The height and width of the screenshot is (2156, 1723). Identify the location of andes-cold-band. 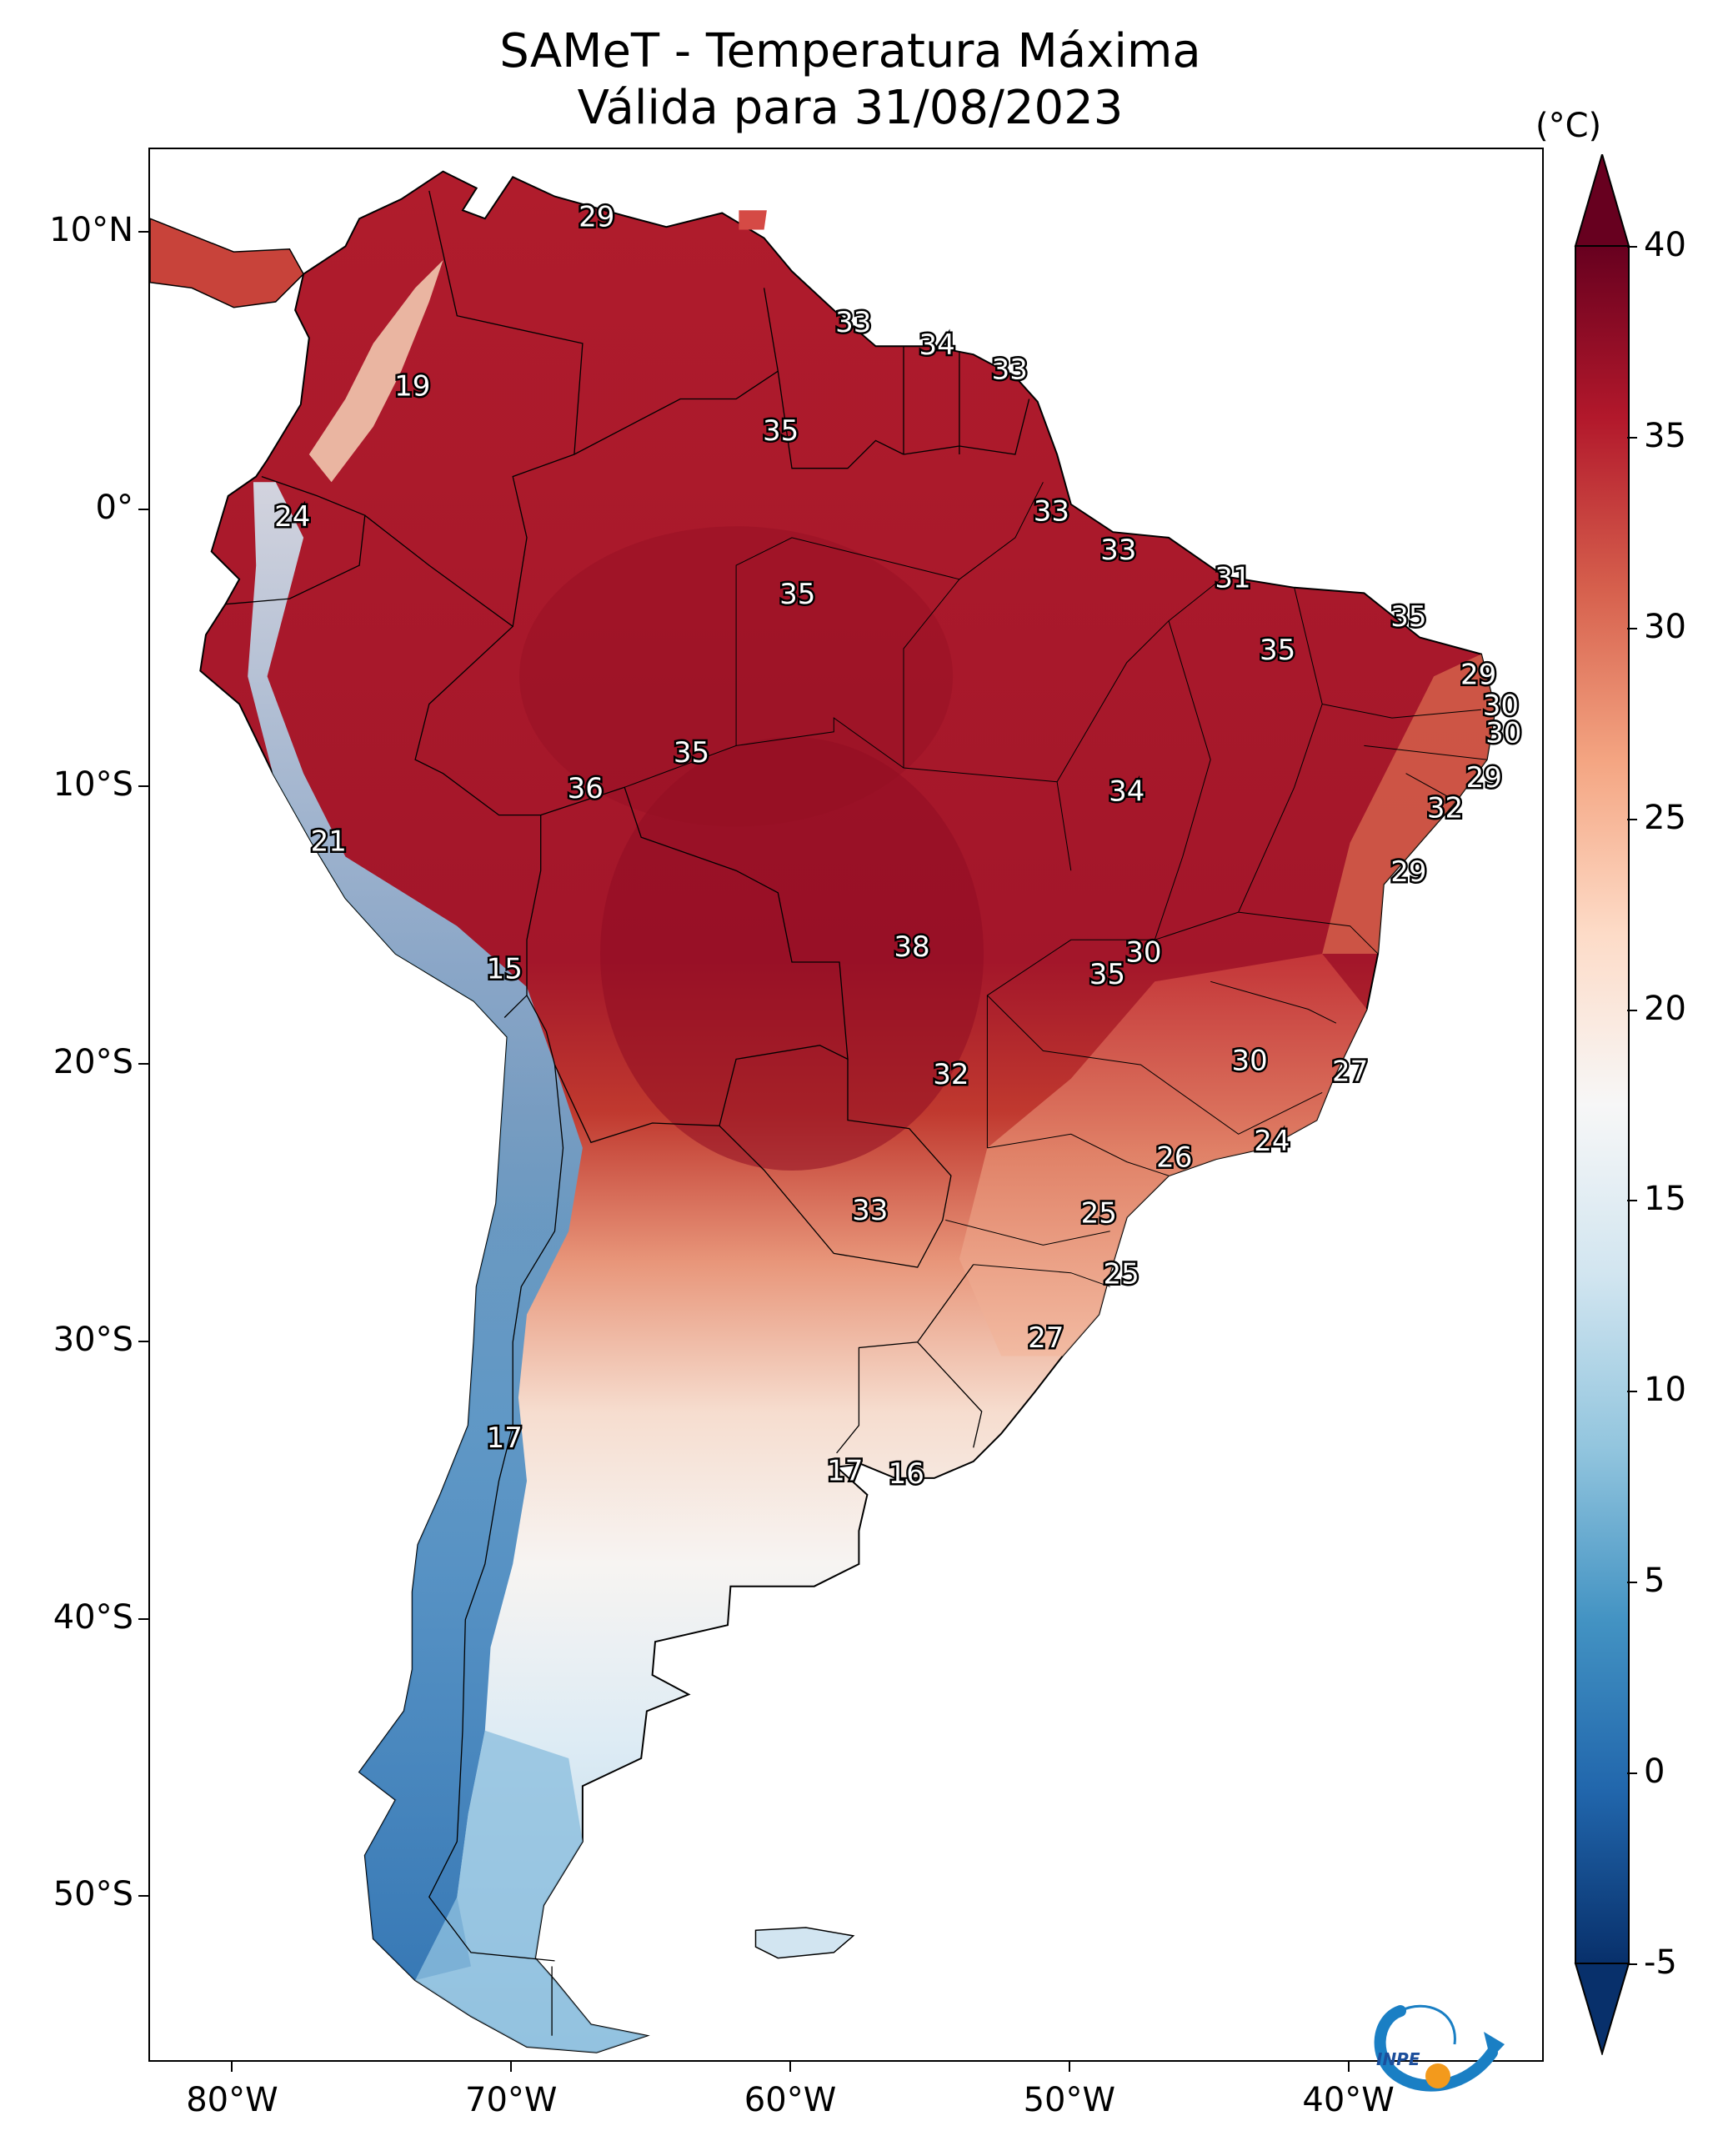
(415, 1231).